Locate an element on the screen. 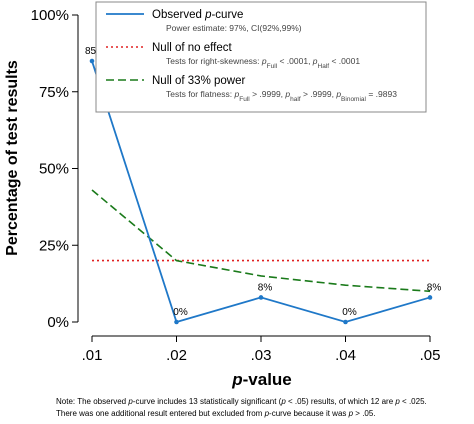 The height and width of the screenshot is (424, 474). x-tick-label: .04 is located at coordinates (345, 355).